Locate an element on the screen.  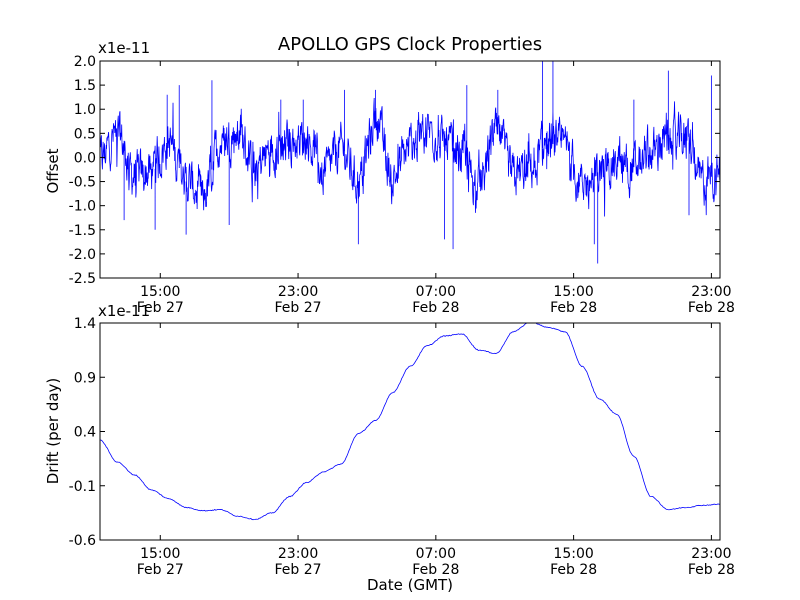
drift-y-tick-label: -0.6 is located at coordinates (82, 541).